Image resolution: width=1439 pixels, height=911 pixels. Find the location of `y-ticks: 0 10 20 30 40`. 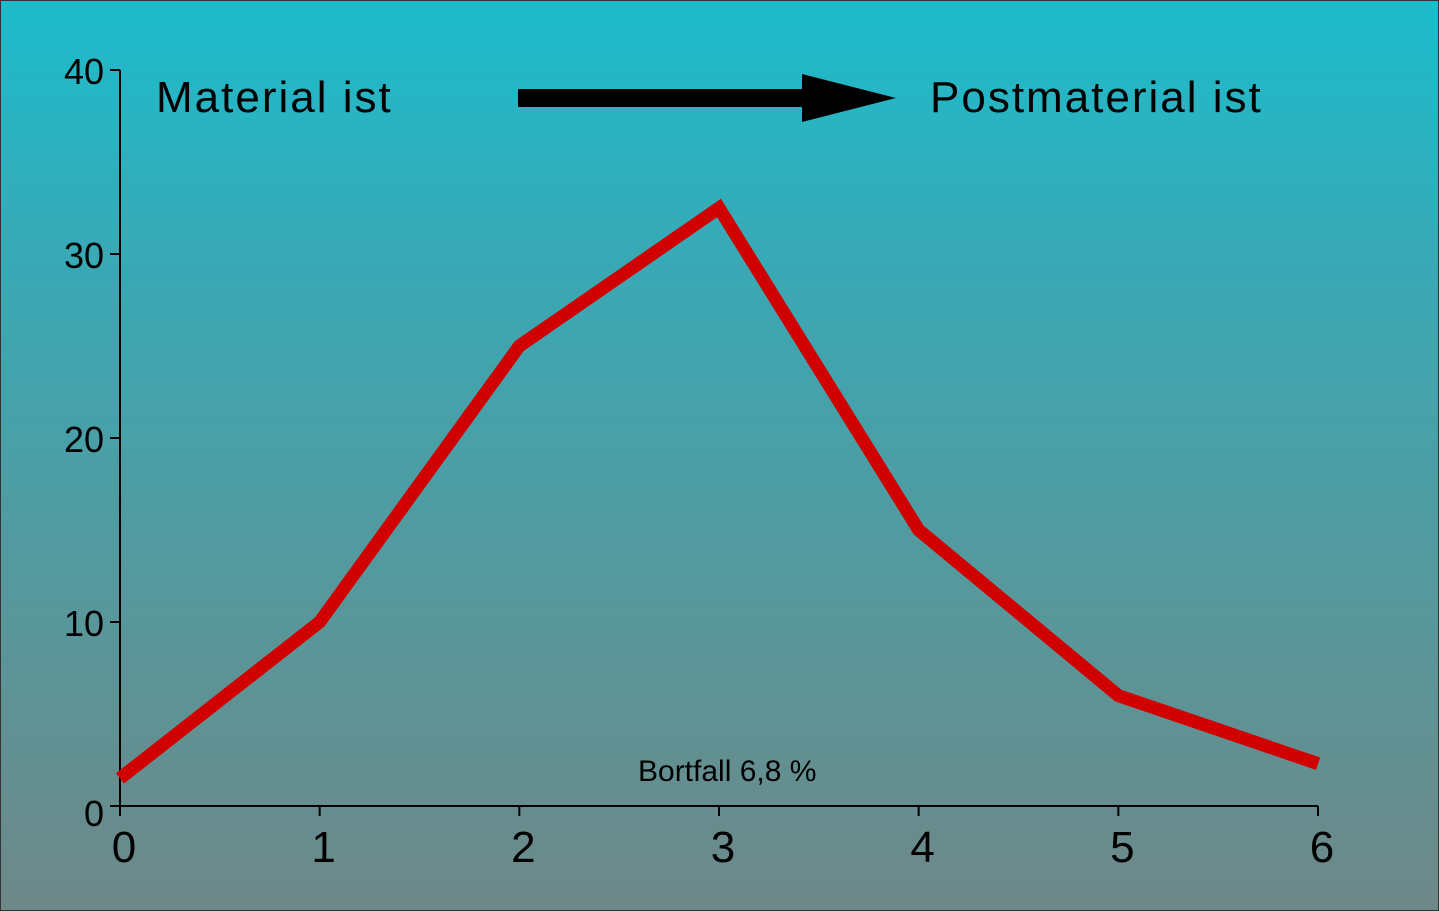

y-ticks: 0 10 20 30 40 is located at coordinates (92, 442).